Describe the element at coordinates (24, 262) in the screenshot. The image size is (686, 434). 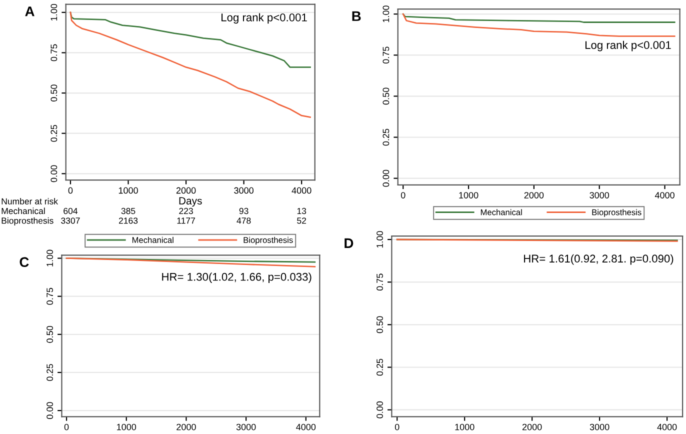
I see `chart-title: C` at that location.